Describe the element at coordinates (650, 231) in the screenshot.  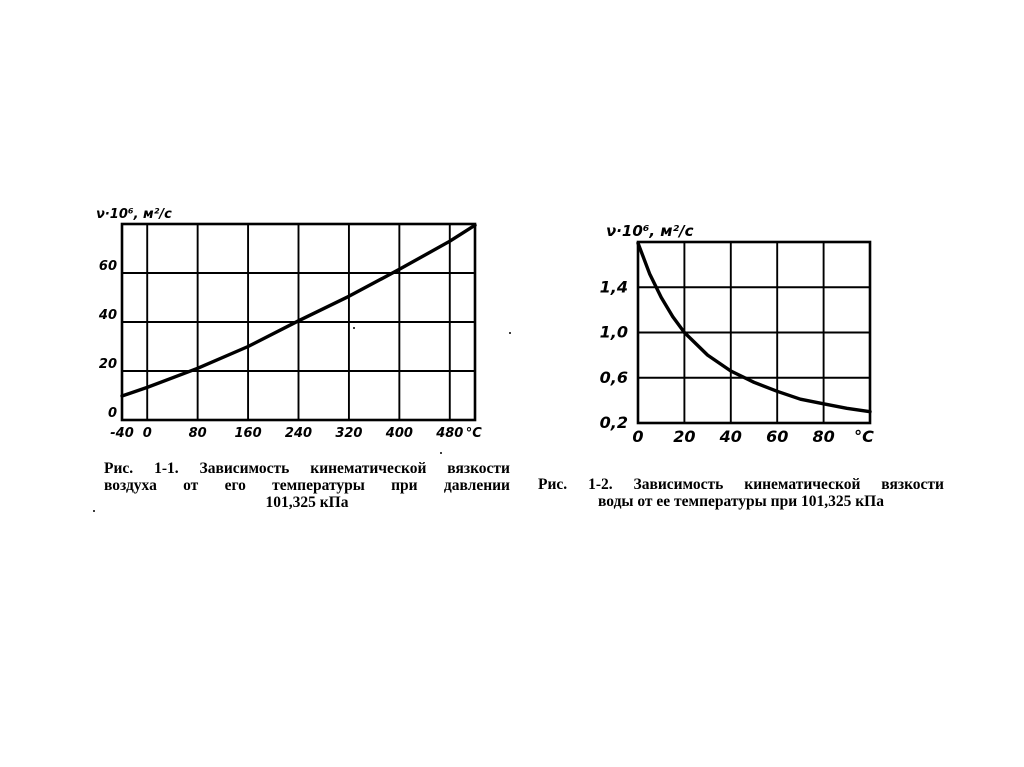
I see `chart2-ylabel: ν·10⁶, м²/с` at that location.